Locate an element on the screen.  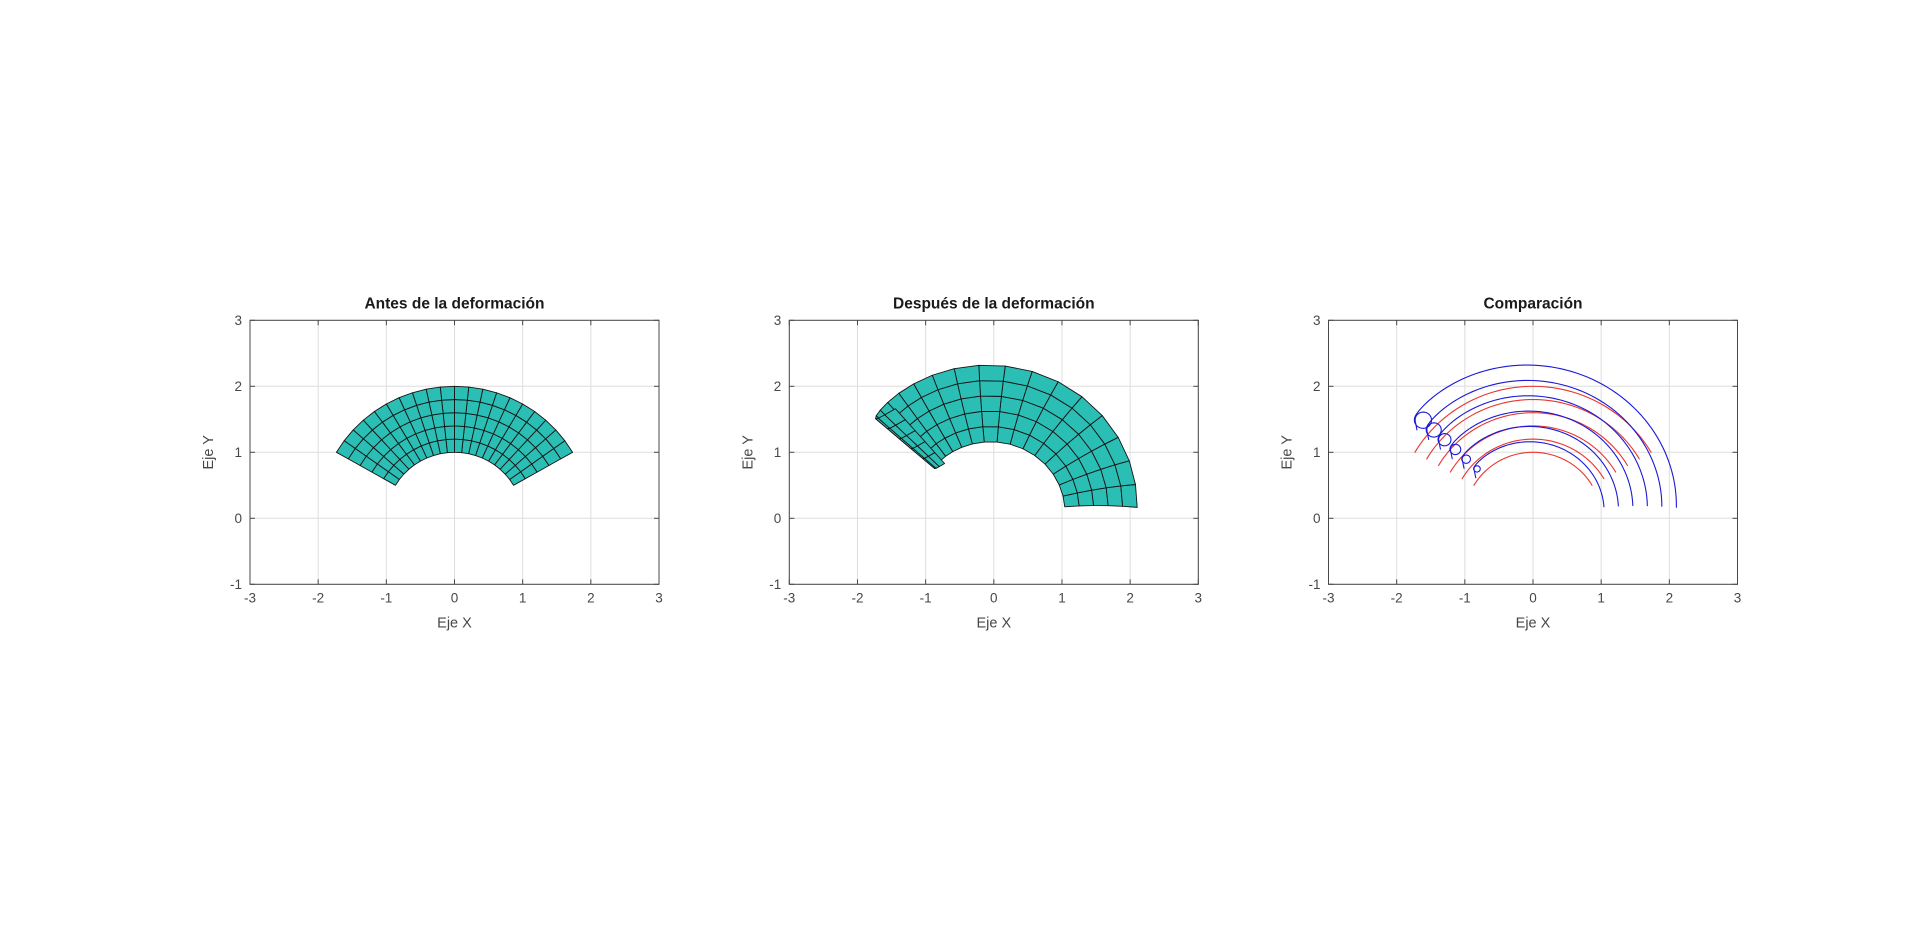
grid-layer is located at coordinates (993, 452).